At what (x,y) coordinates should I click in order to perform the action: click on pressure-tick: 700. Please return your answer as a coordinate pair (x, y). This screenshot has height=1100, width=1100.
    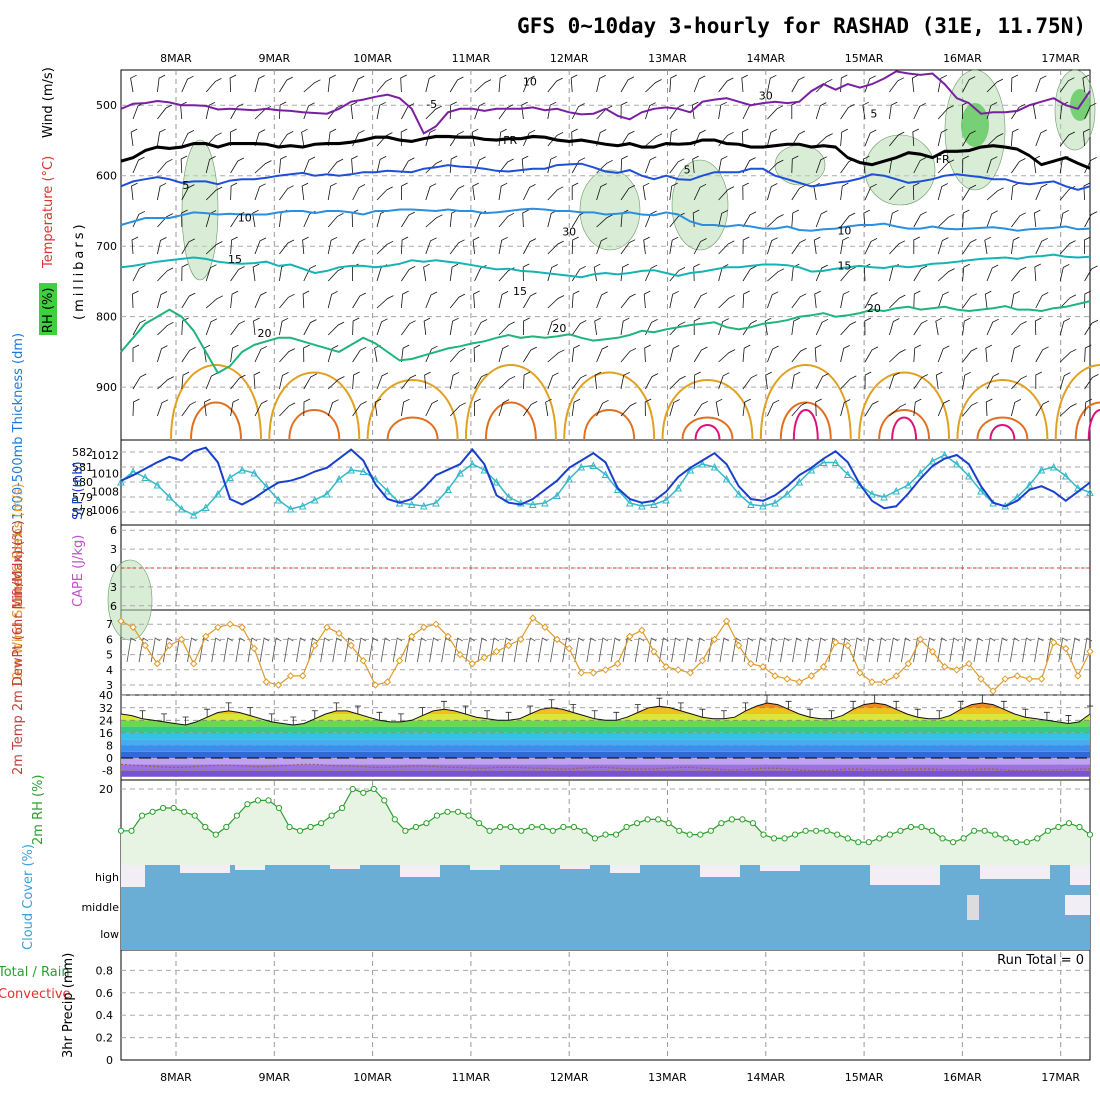
    Looking at the image, I should click on (106, 246).